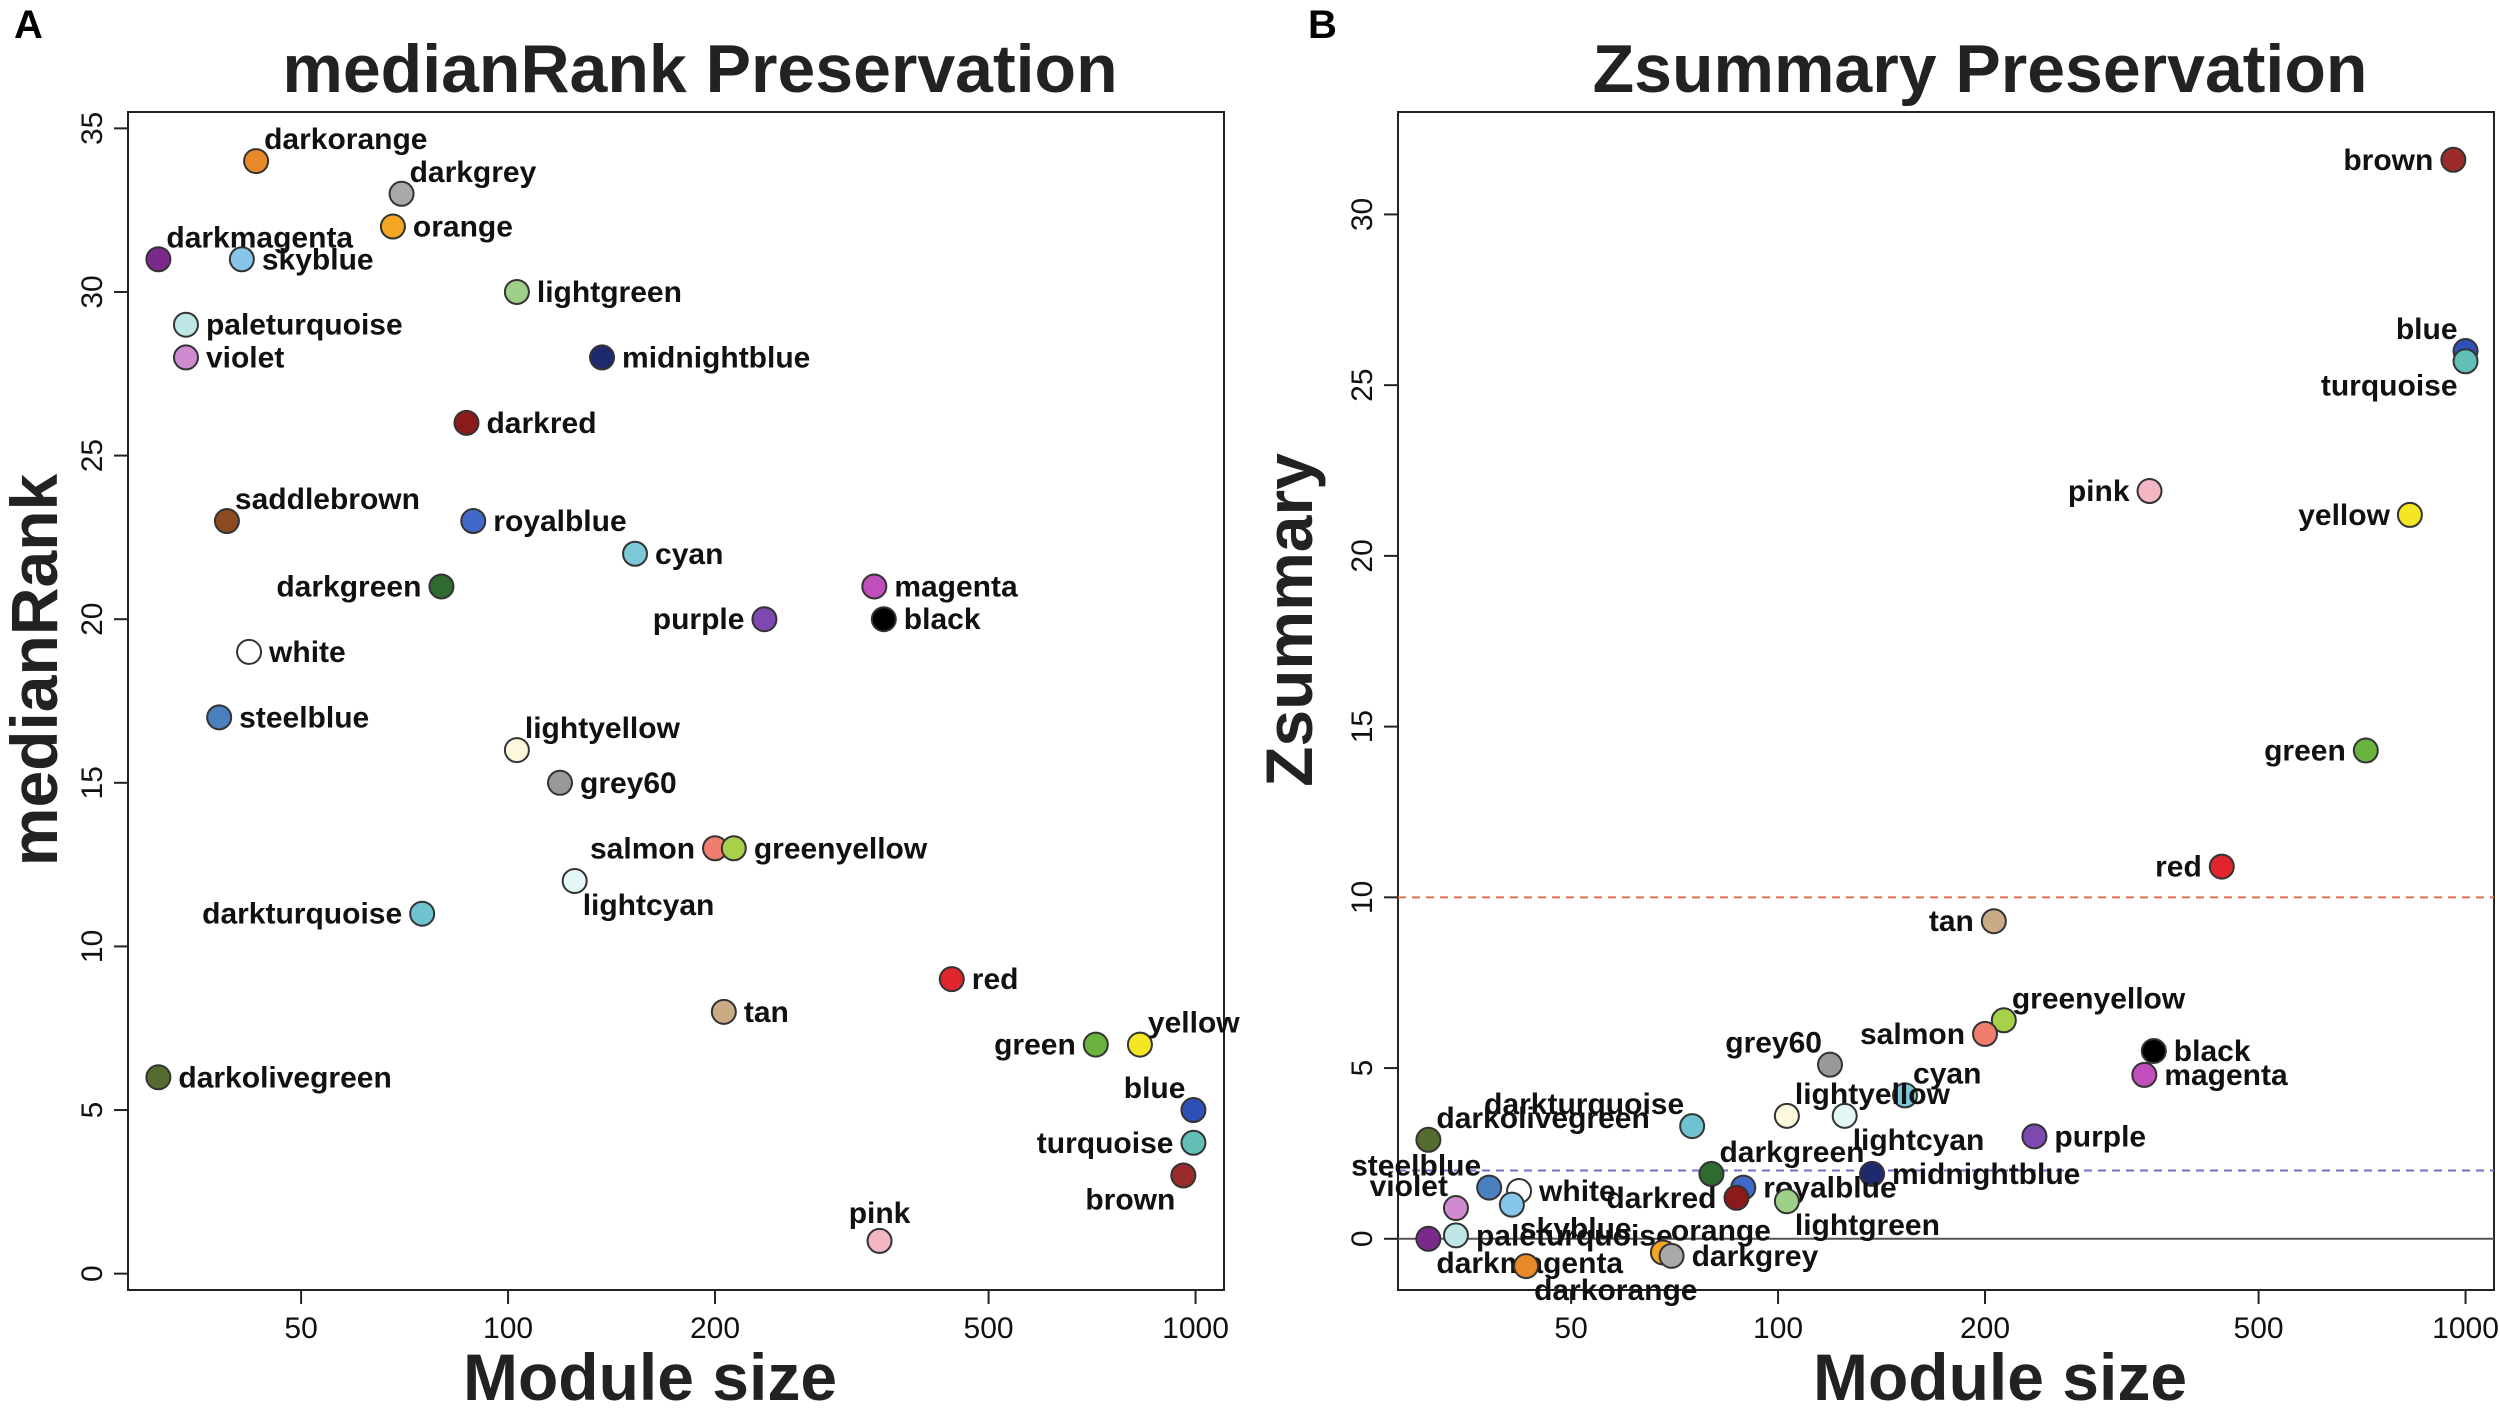 The width and height of the screenshot is (2500, 1410). What do you see at coordinates (560, 782) in the screenshot?
I see `panel-a-point-grey60` at bounding box center [560, 782].